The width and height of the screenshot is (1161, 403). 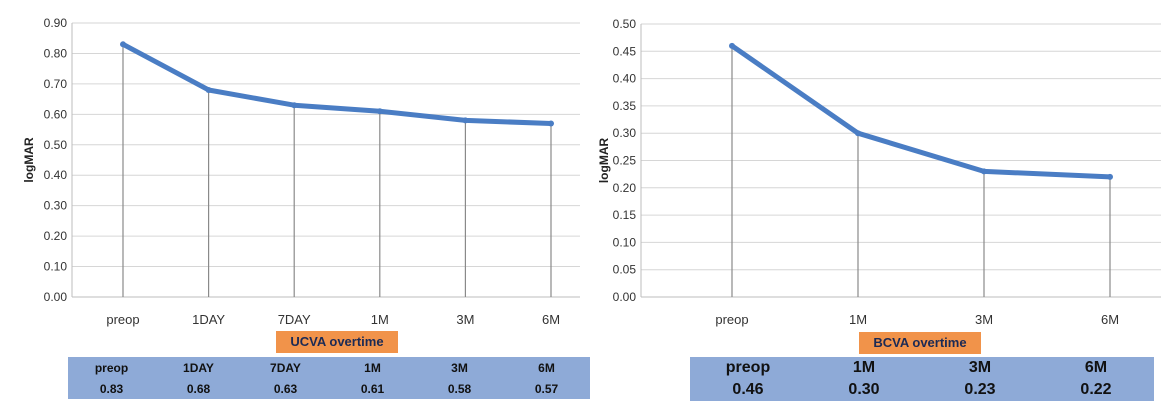 I want to click on table-value-cell: 0.46, so click(x=748, y=390).